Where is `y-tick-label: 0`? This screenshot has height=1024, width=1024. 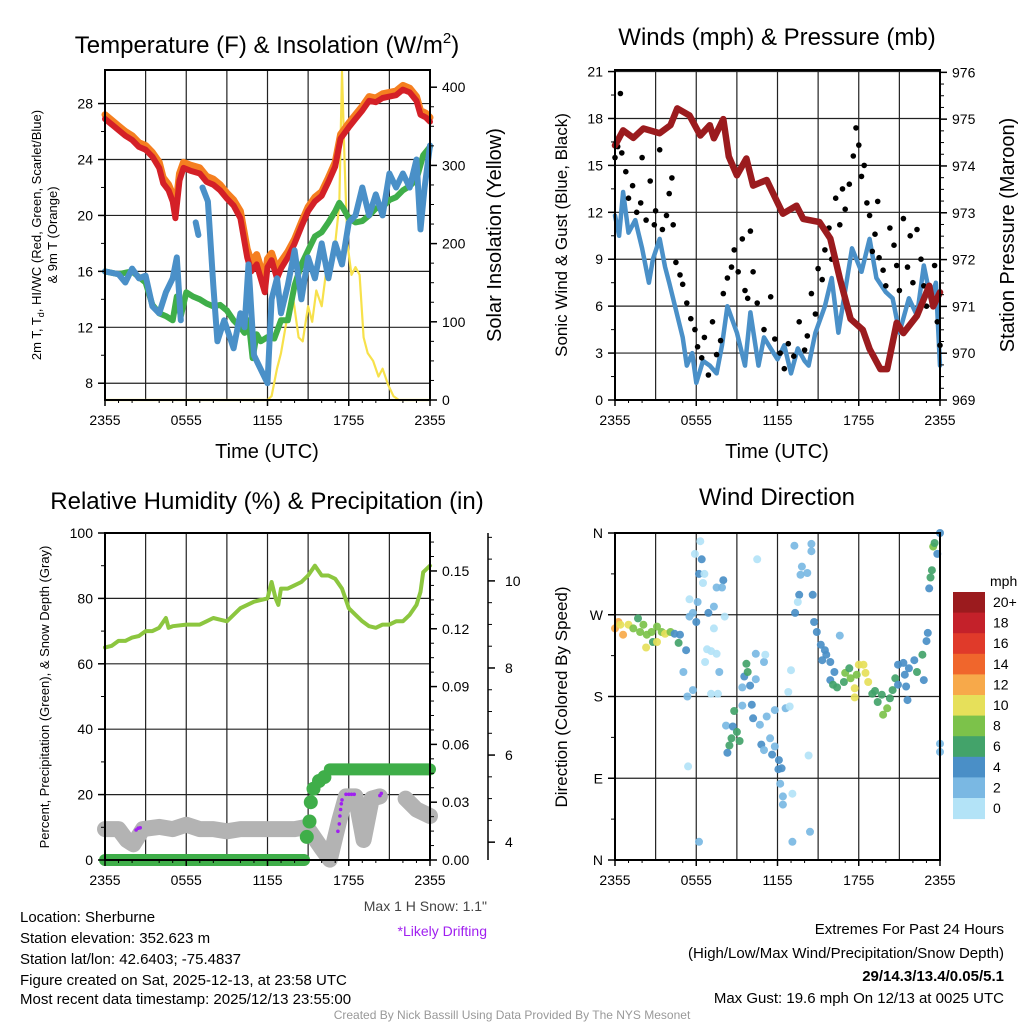 y-tick-label: 0 is located at coordinates (89, 860).